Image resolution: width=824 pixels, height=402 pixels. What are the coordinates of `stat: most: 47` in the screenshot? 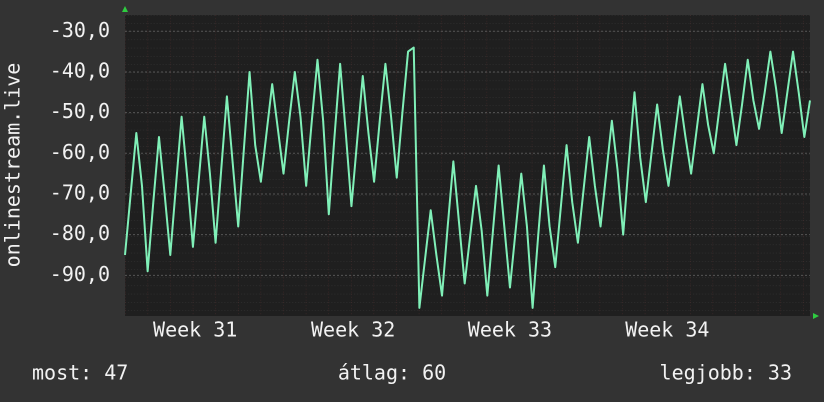 It's located at (80, 373).